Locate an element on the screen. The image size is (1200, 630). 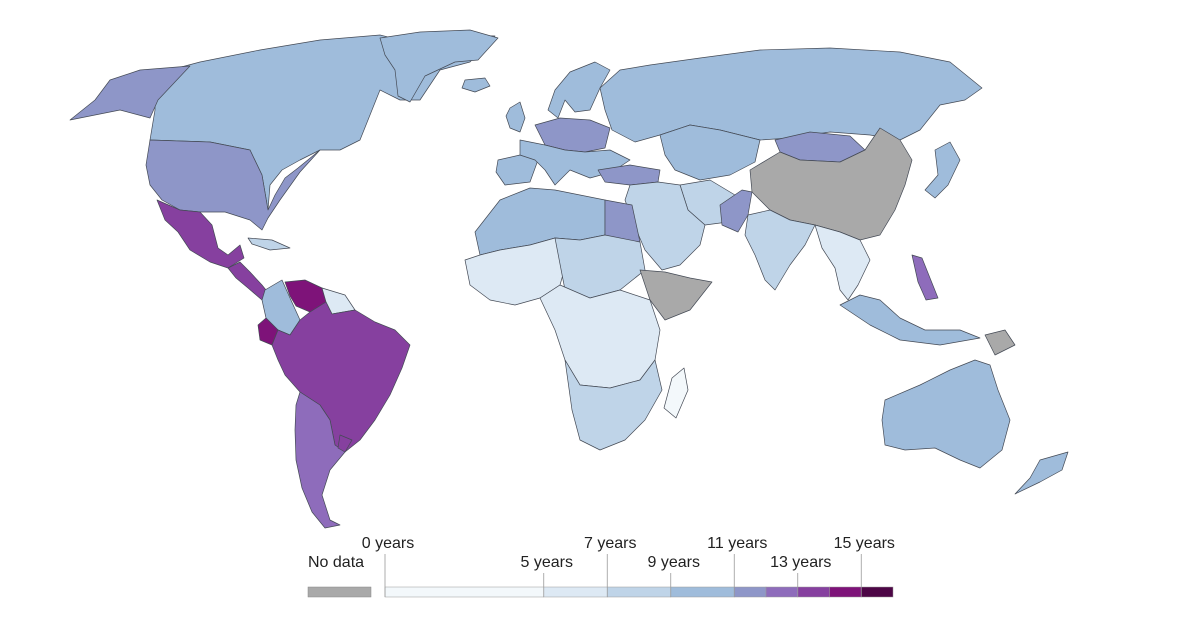
legend-tick-label-3: 9 years is located at coordinates (674, 562).